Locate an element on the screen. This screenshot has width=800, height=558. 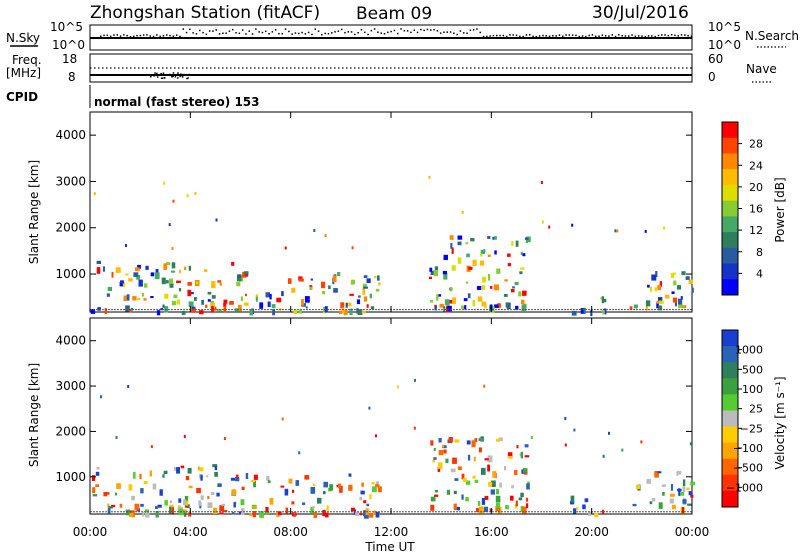
nsearch-tick-bottom: 10^0 is located at coordinates (724, 45).